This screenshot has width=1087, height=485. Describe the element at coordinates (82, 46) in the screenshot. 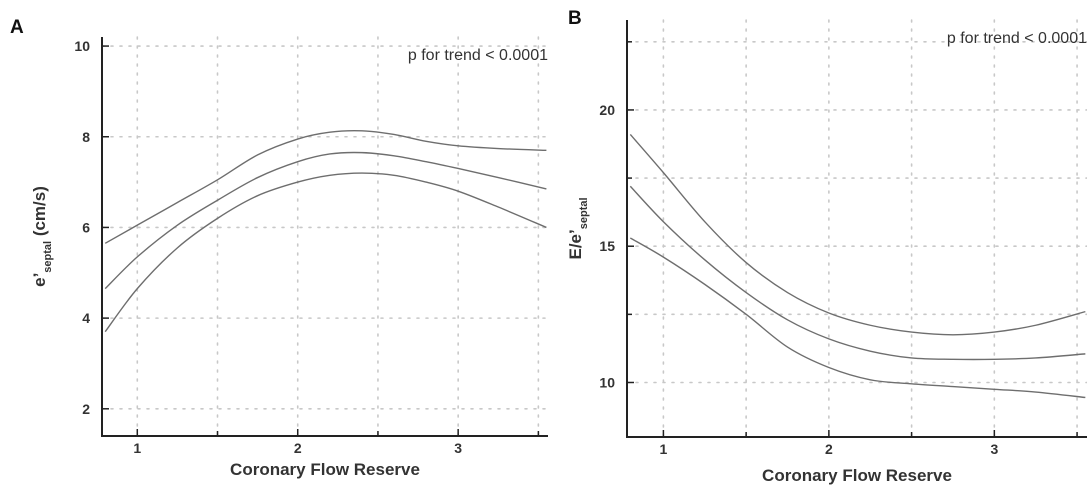

I see `panel-a-y-tick-label: 10` at that location.